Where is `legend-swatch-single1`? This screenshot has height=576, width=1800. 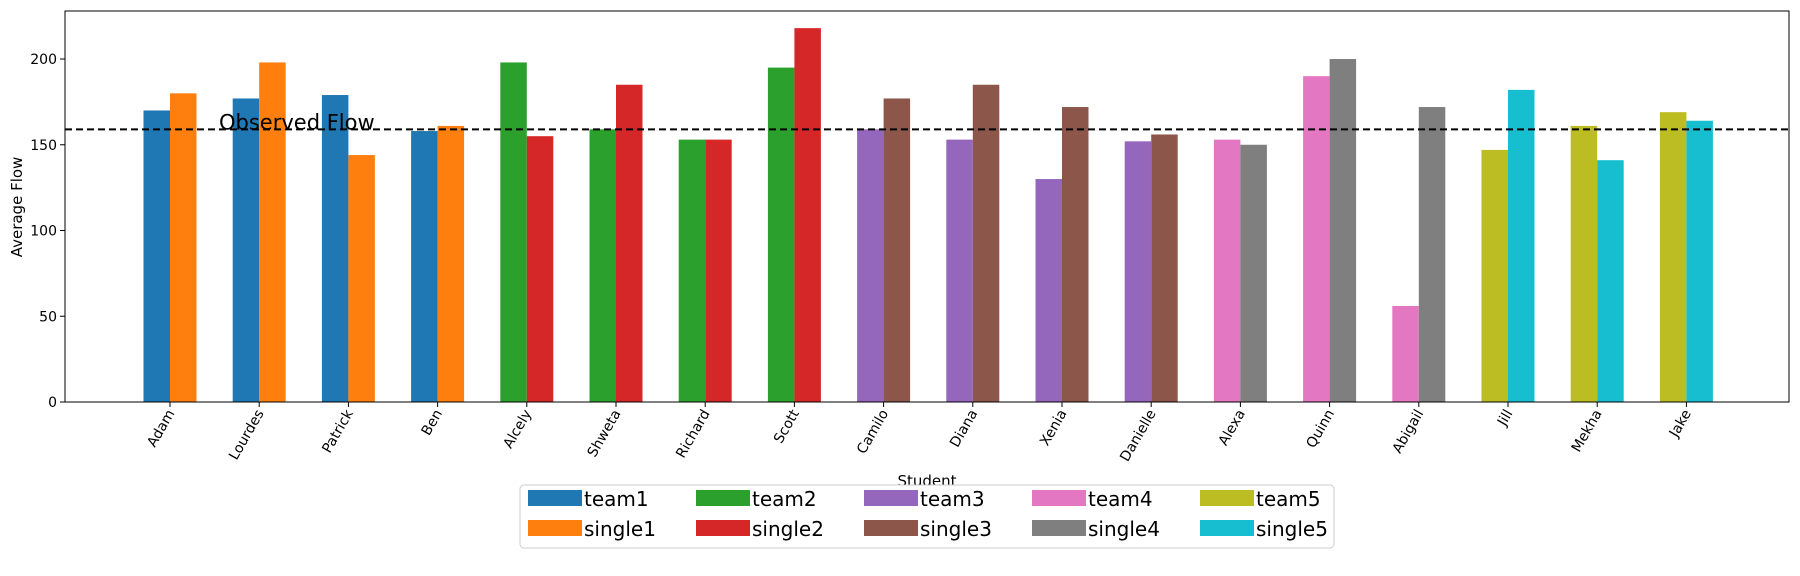
legend-swatch-single1 is located at coordinates (555, 528).